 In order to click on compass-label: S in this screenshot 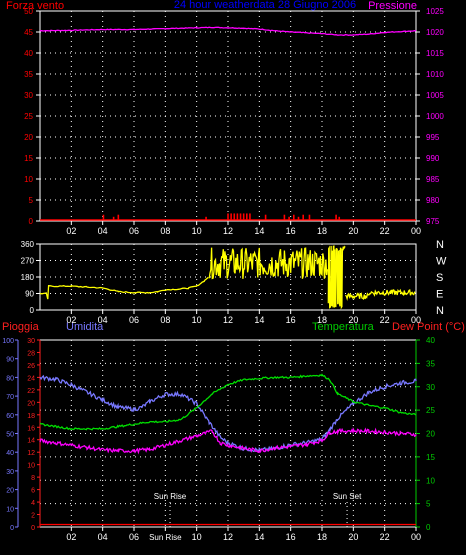, I will do `click(439, 278)`.